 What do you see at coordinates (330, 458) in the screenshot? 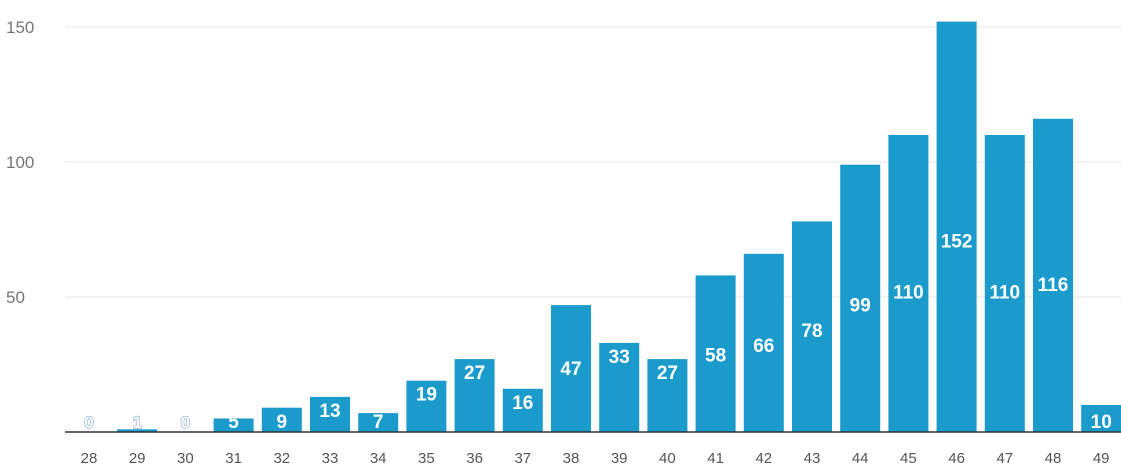
I see `x-tick-label: 33` at bounding box center [330, 458].